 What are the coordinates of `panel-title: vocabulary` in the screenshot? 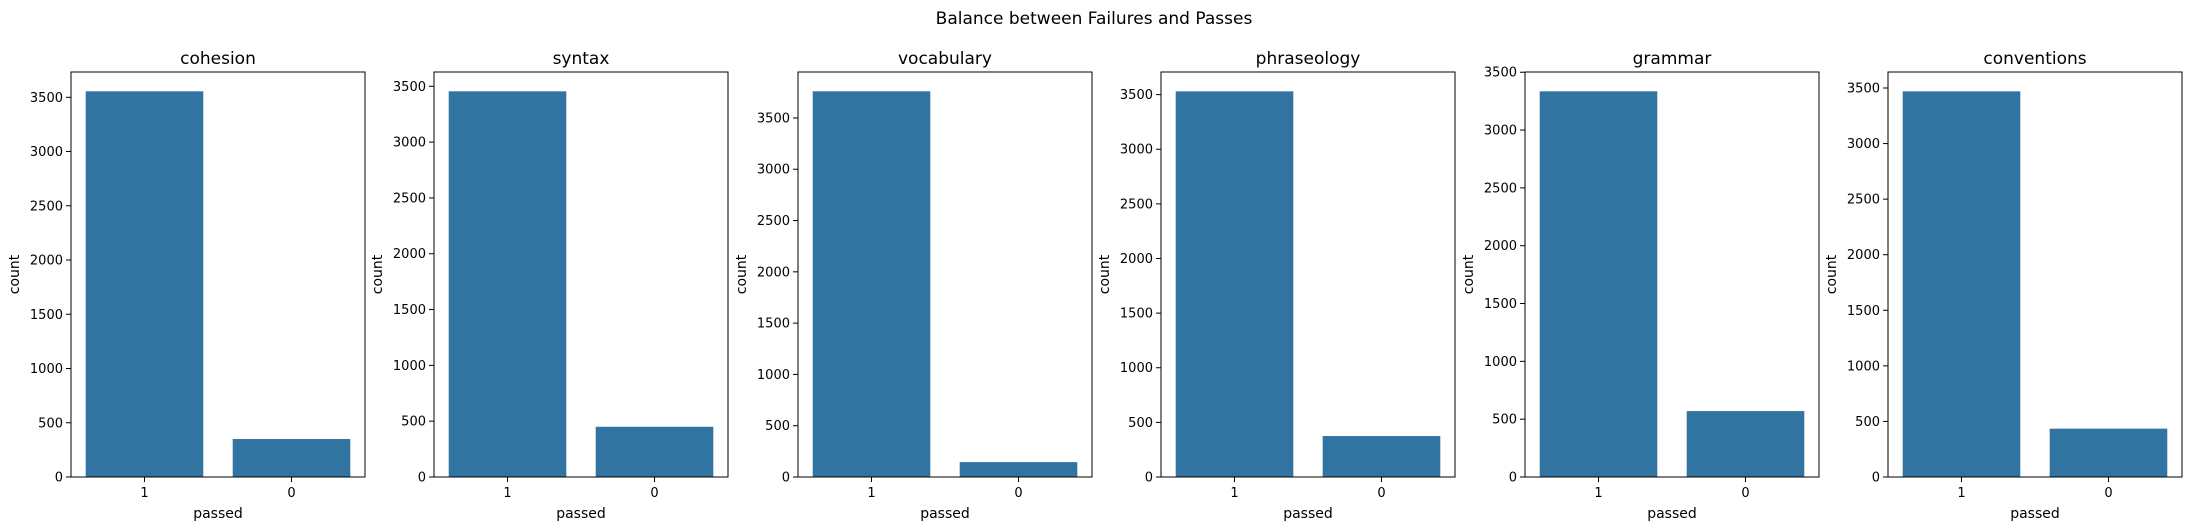 It's located at (945, 59).